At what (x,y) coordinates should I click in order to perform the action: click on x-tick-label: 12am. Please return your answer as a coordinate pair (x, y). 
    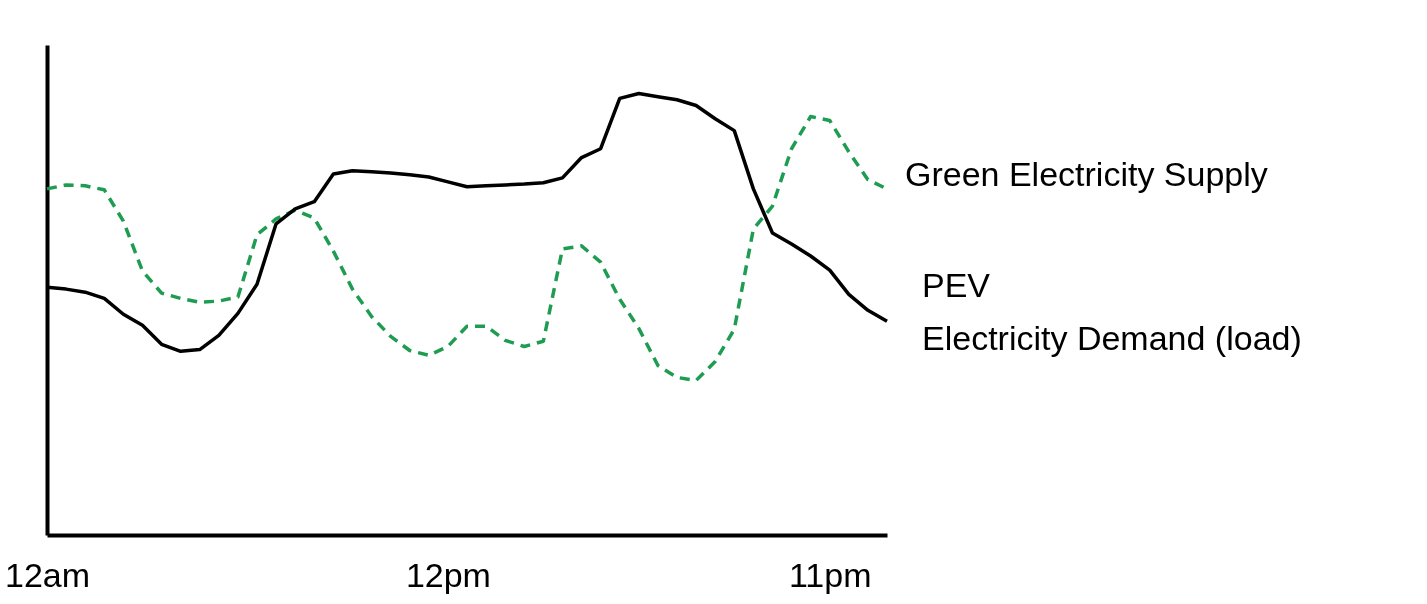
    Looking at the image, I should click on (47, 574).